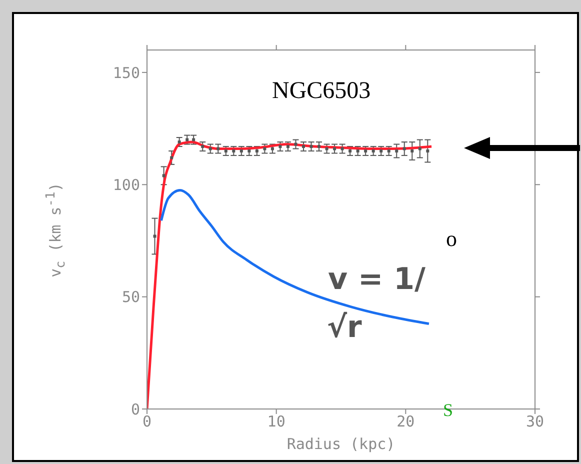  I want to click on x-tick-label: 10, so click(276, 421).